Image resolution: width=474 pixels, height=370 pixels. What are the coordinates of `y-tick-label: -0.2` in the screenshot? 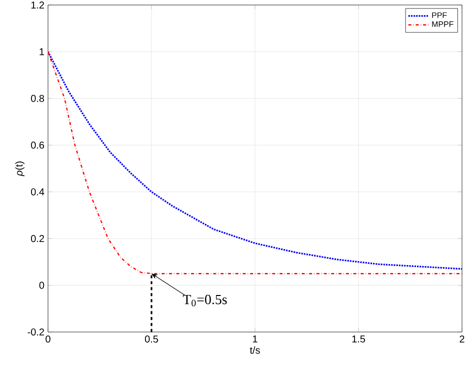 It's located at (36, 332).